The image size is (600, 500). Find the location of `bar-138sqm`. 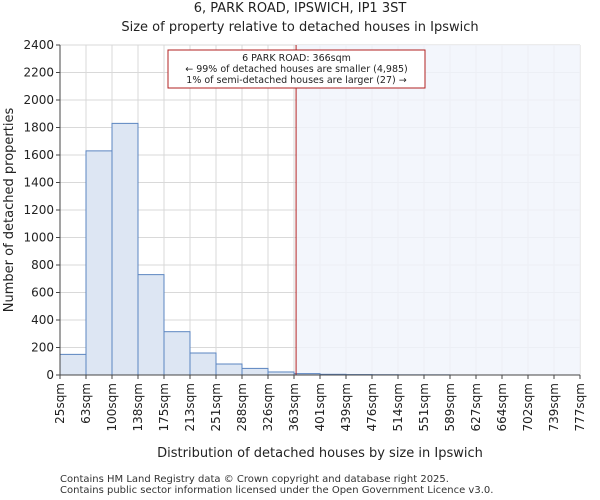

bar-138sqm is located at coordinates (151, 325).